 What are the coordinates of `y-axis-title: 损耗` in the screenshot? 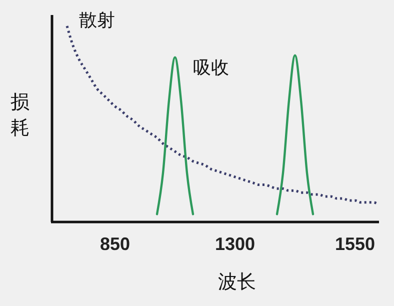 It's located at (20, 115).